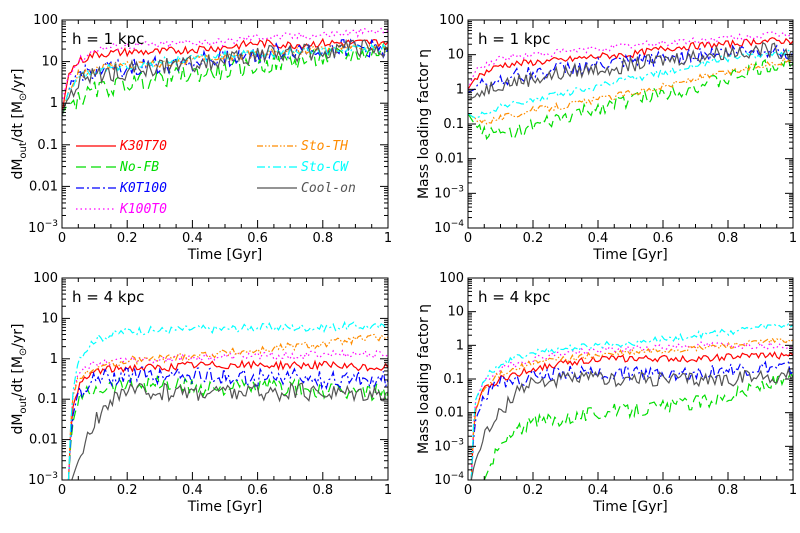 The height and width of the screenshot is (533, 800). I want to click on legend-label: Sto-CW, so click(325, 167).